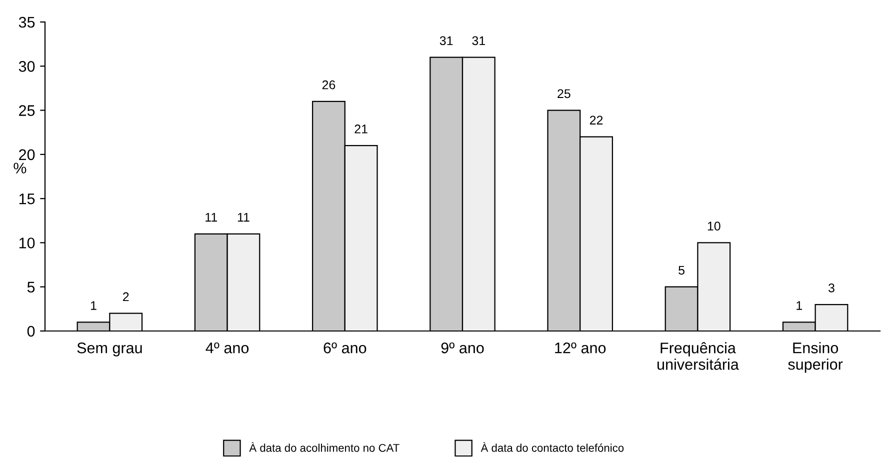 This screenshot has width=883, height=466. I want to click on data-label: 2, so click(126, 297).